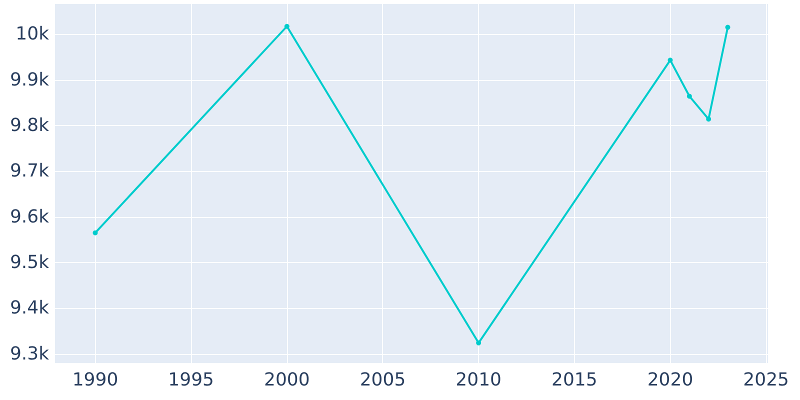  I want to click on y-tick-label: 9.6k, so click(30, 217).